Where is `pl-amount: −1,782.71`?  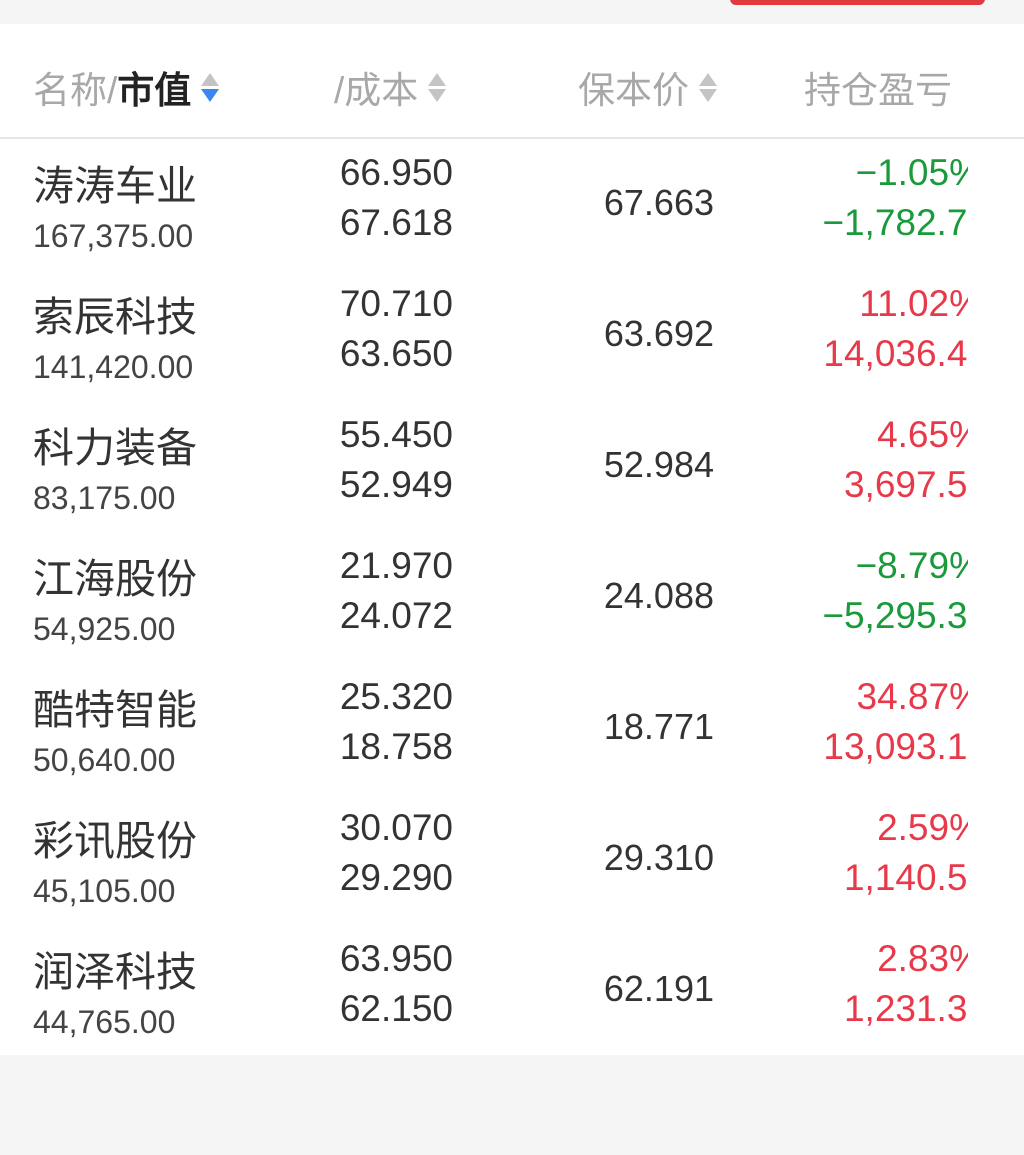
pl-amount: −1,782.71 is located at coordinates (895, 222).